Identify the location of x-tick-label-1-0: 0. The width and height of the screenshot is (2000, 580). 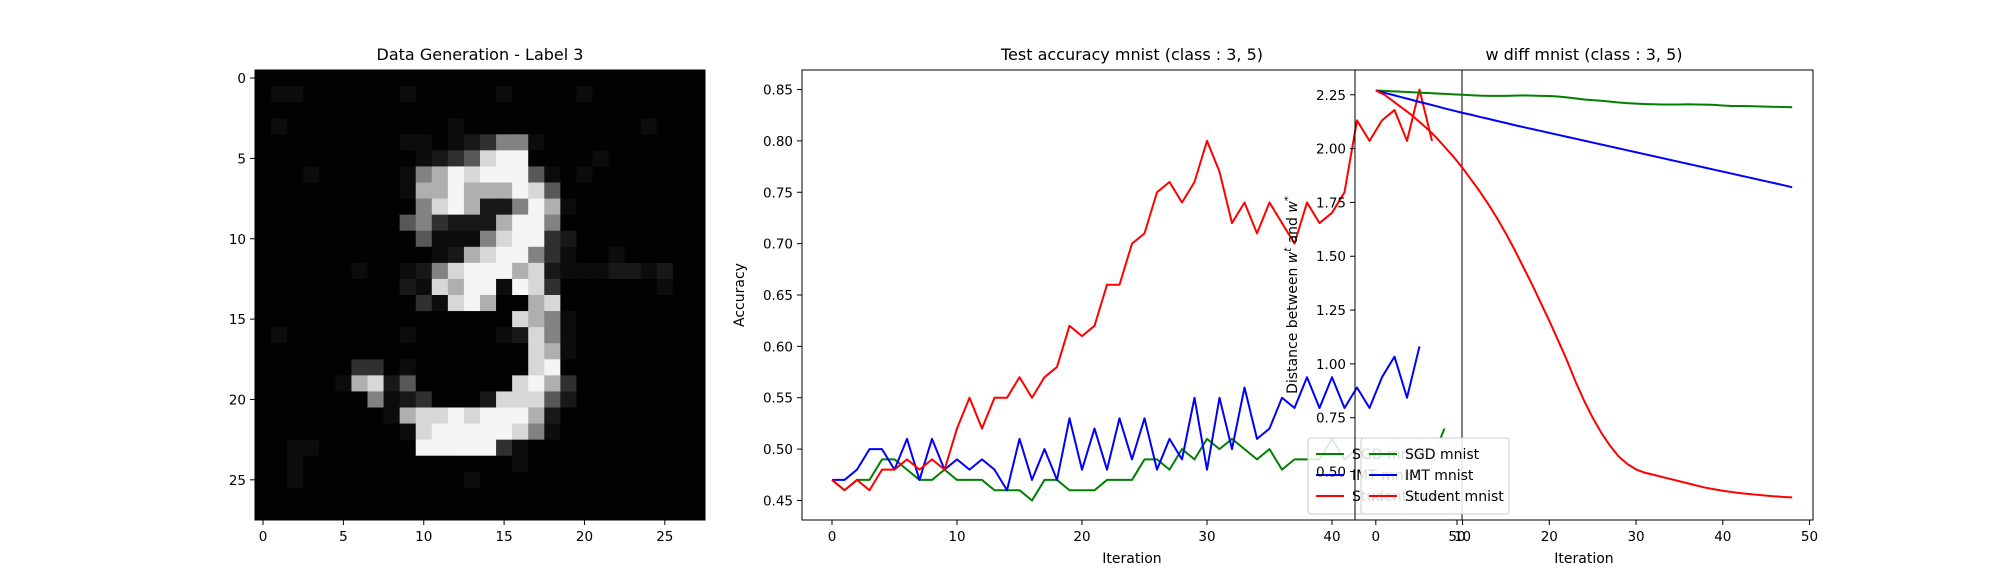
(832, 537).